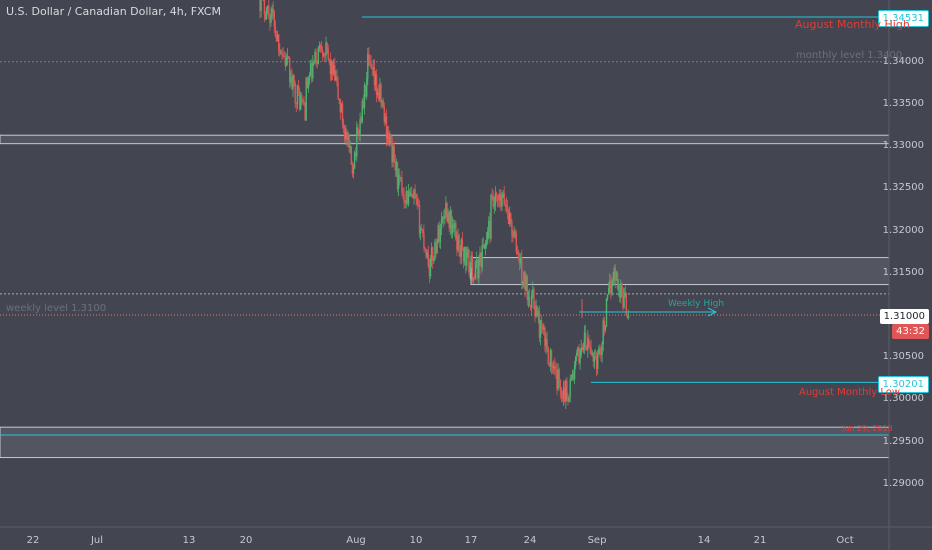 This screenshot has width=932, height=550. What do you see at coordinates (97, 540) in the screenshot?
I see `date-tick-label: Jul` at bounding box center [97, 540].